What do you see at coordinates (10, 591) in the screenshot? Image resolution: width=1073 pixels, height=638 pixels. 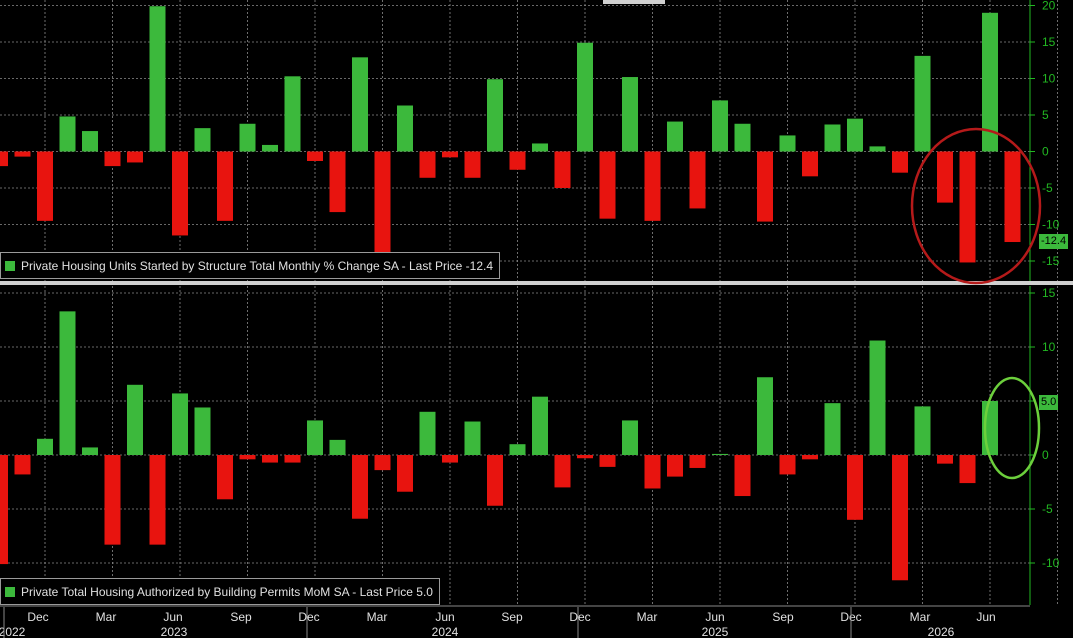 I see `legend-swatch-permits` at bounding box center [10, 591].